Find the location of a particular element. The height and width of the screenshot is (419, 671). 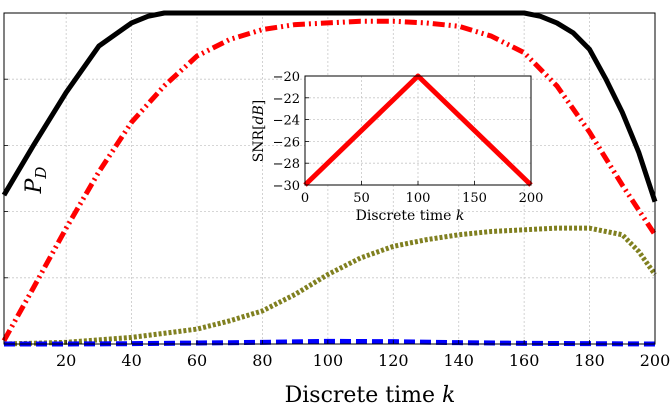

inset-x-tick-label: 150 is located at coordinates (474, 198).